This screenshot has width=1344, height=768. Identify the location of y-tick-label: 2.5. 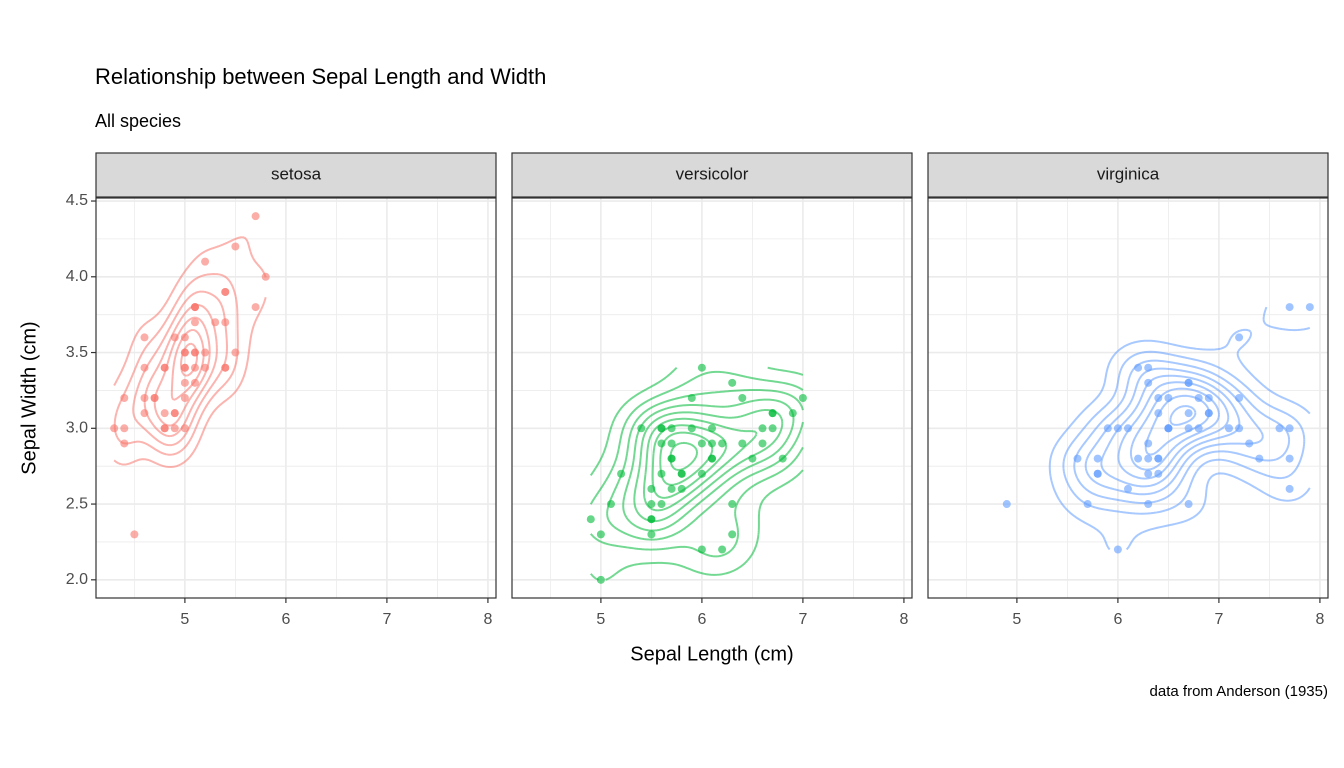
(77, 503).